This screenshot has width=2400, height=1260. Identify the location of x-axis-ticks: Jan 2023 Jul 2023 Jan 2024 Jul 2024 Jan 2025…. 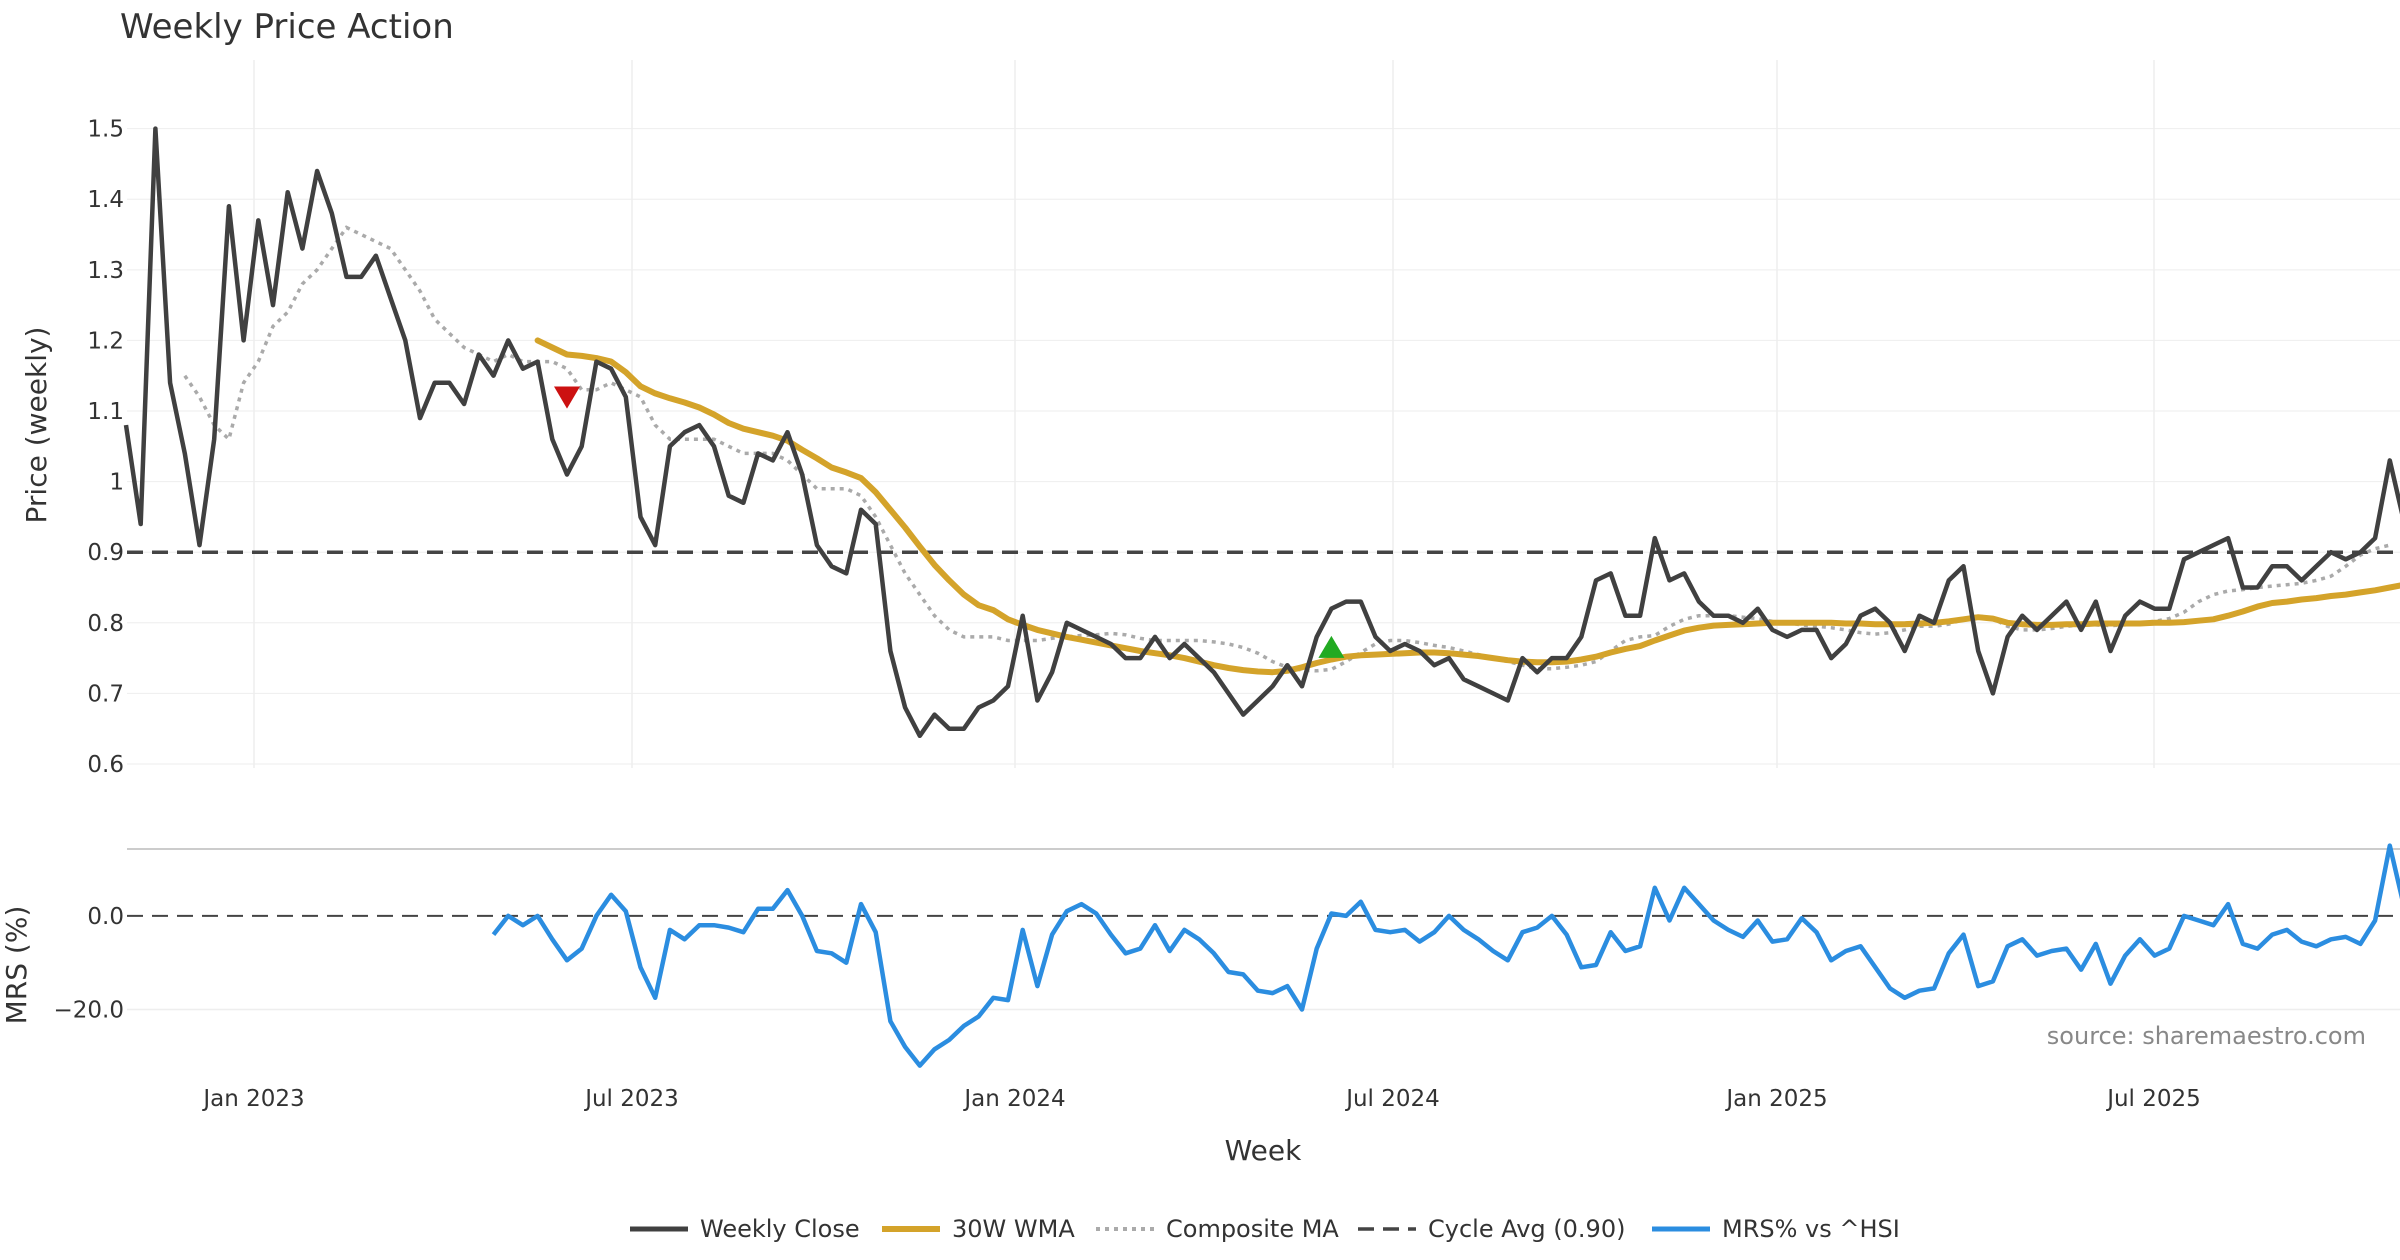
(1200, 1099).